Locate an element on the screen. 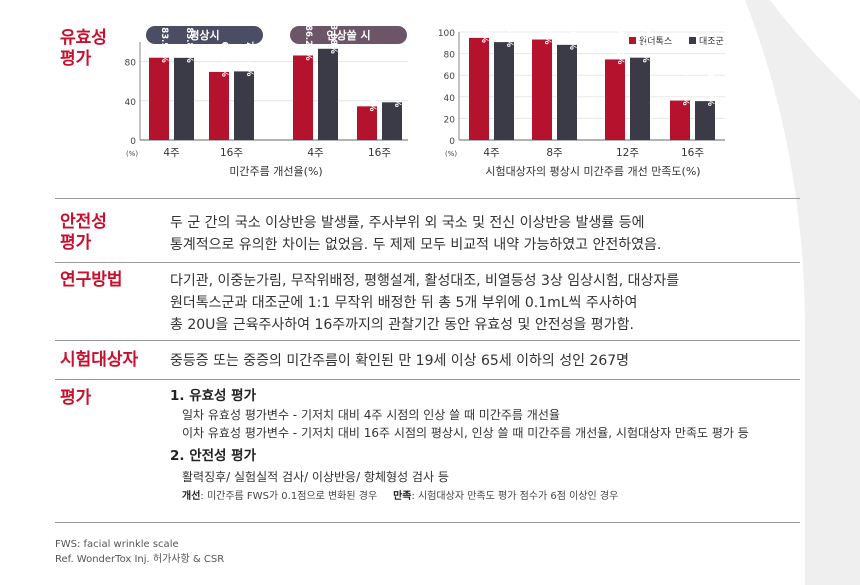 This screenshot has width=860, height=585. efficacy-label-line1: 유효성 is located at coordinates (83, 38).